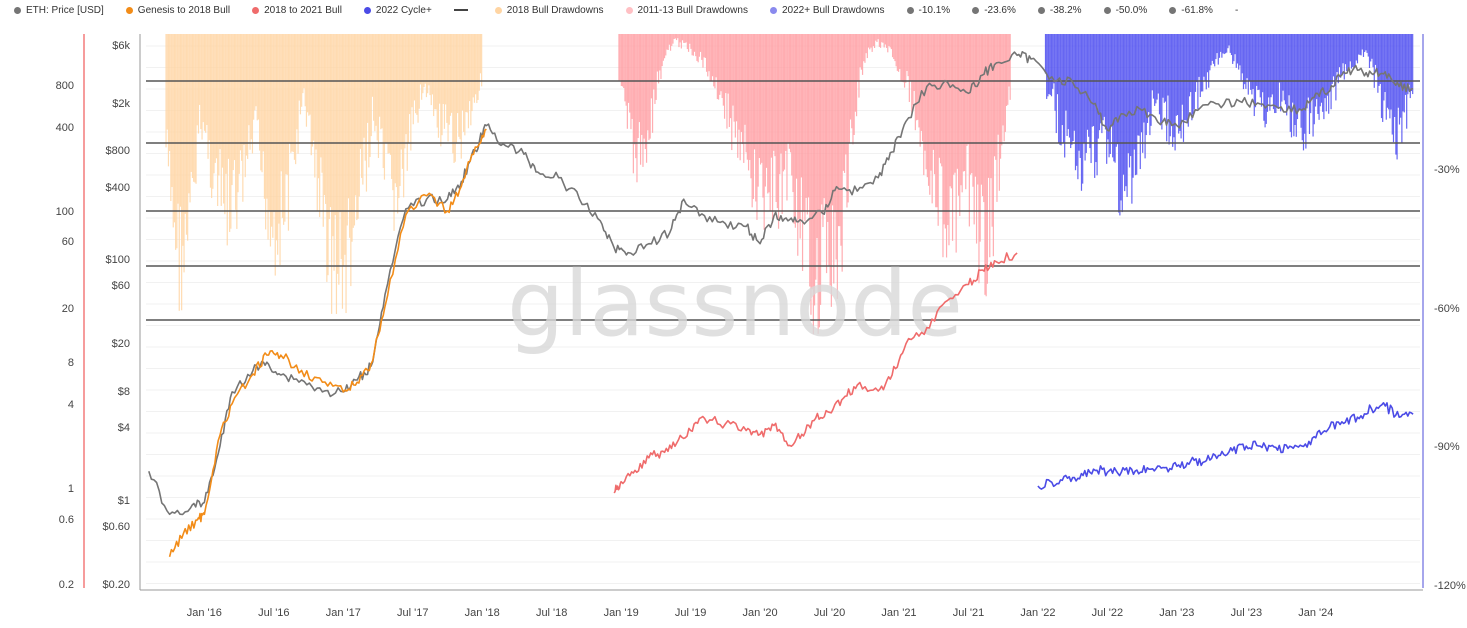 The image size is (1467, 628). I want to click on y-right-tick: -120%, so click(1450, 586).